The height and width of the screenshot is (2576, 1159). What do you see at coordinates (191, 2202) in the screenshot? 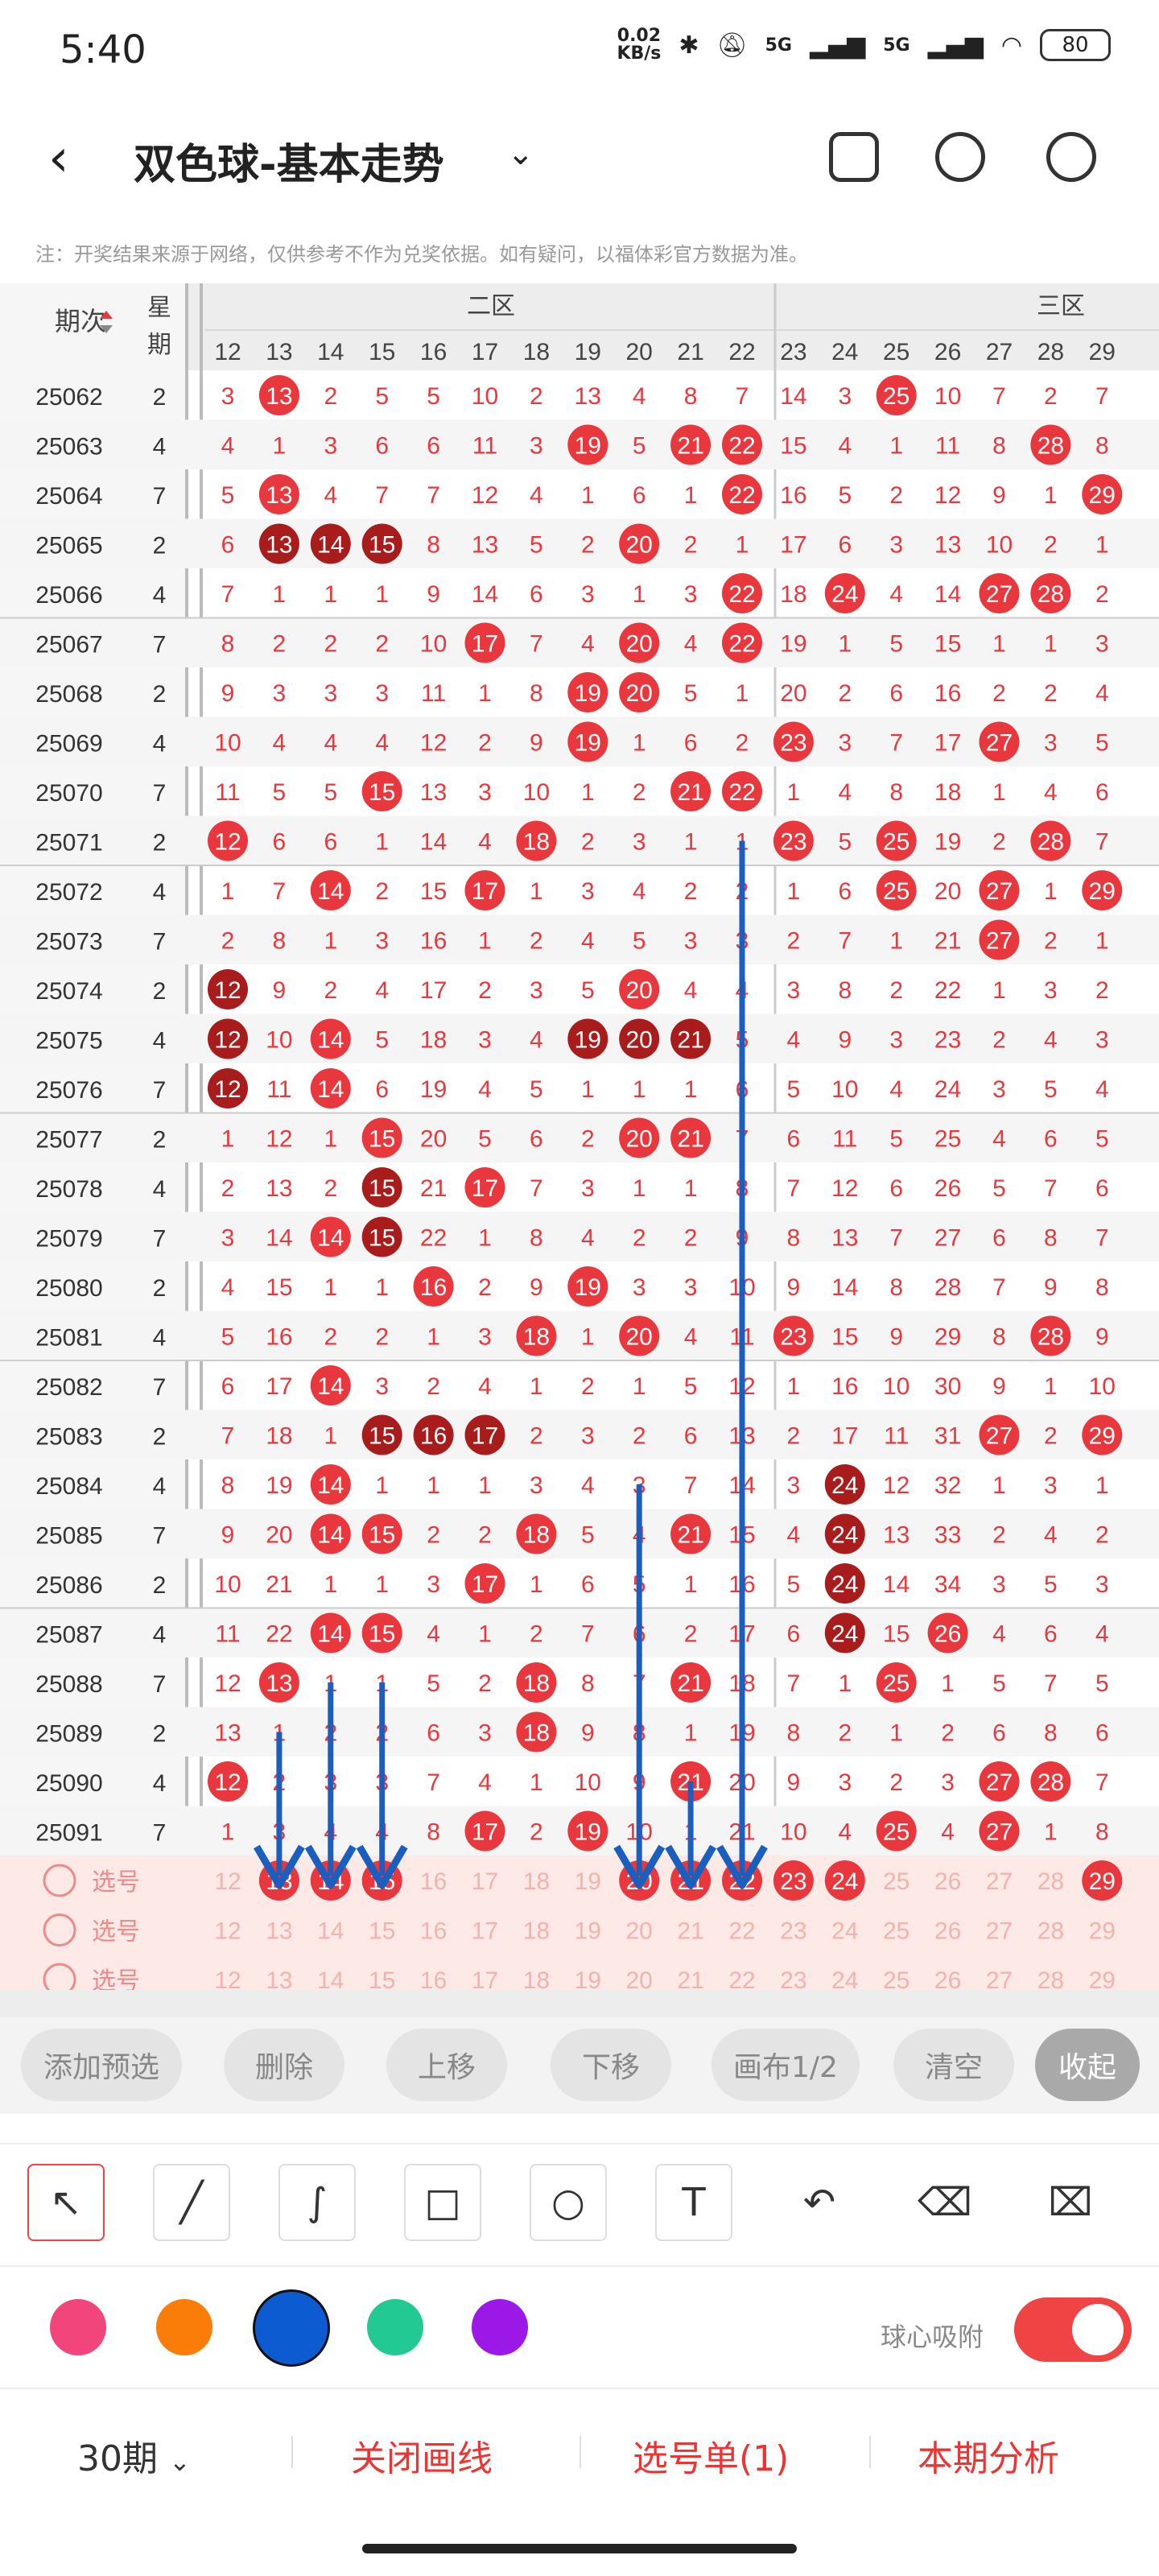
I see `line-tool-icon: ╱` at bounding box center [191, 2202].